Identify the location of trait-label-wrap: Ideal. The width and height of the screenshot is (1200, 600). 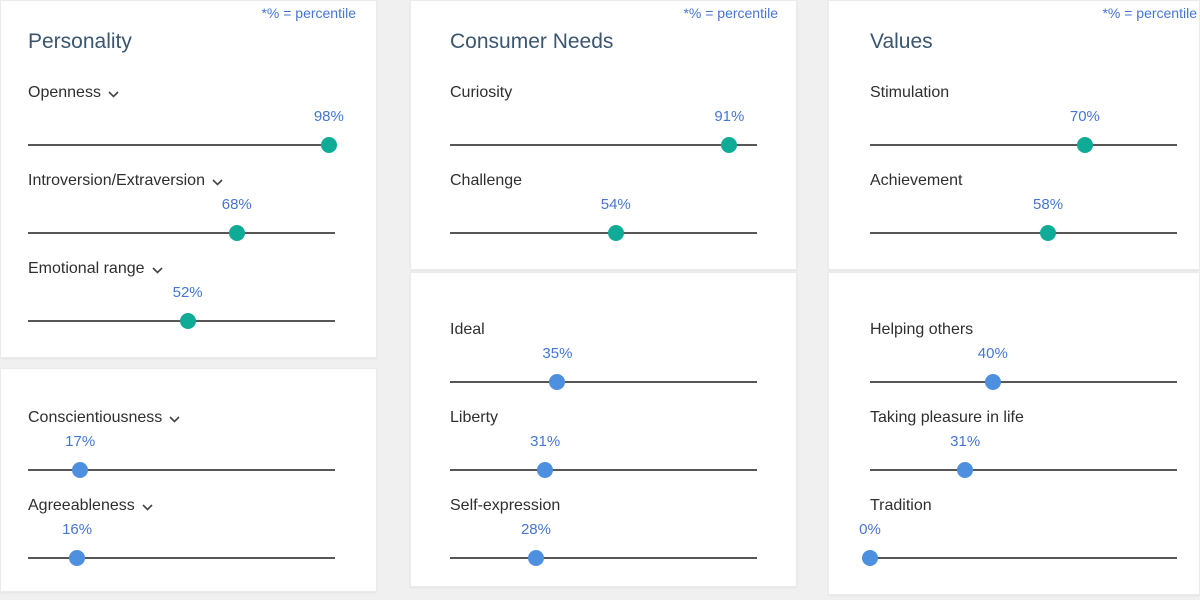
(467, 329).